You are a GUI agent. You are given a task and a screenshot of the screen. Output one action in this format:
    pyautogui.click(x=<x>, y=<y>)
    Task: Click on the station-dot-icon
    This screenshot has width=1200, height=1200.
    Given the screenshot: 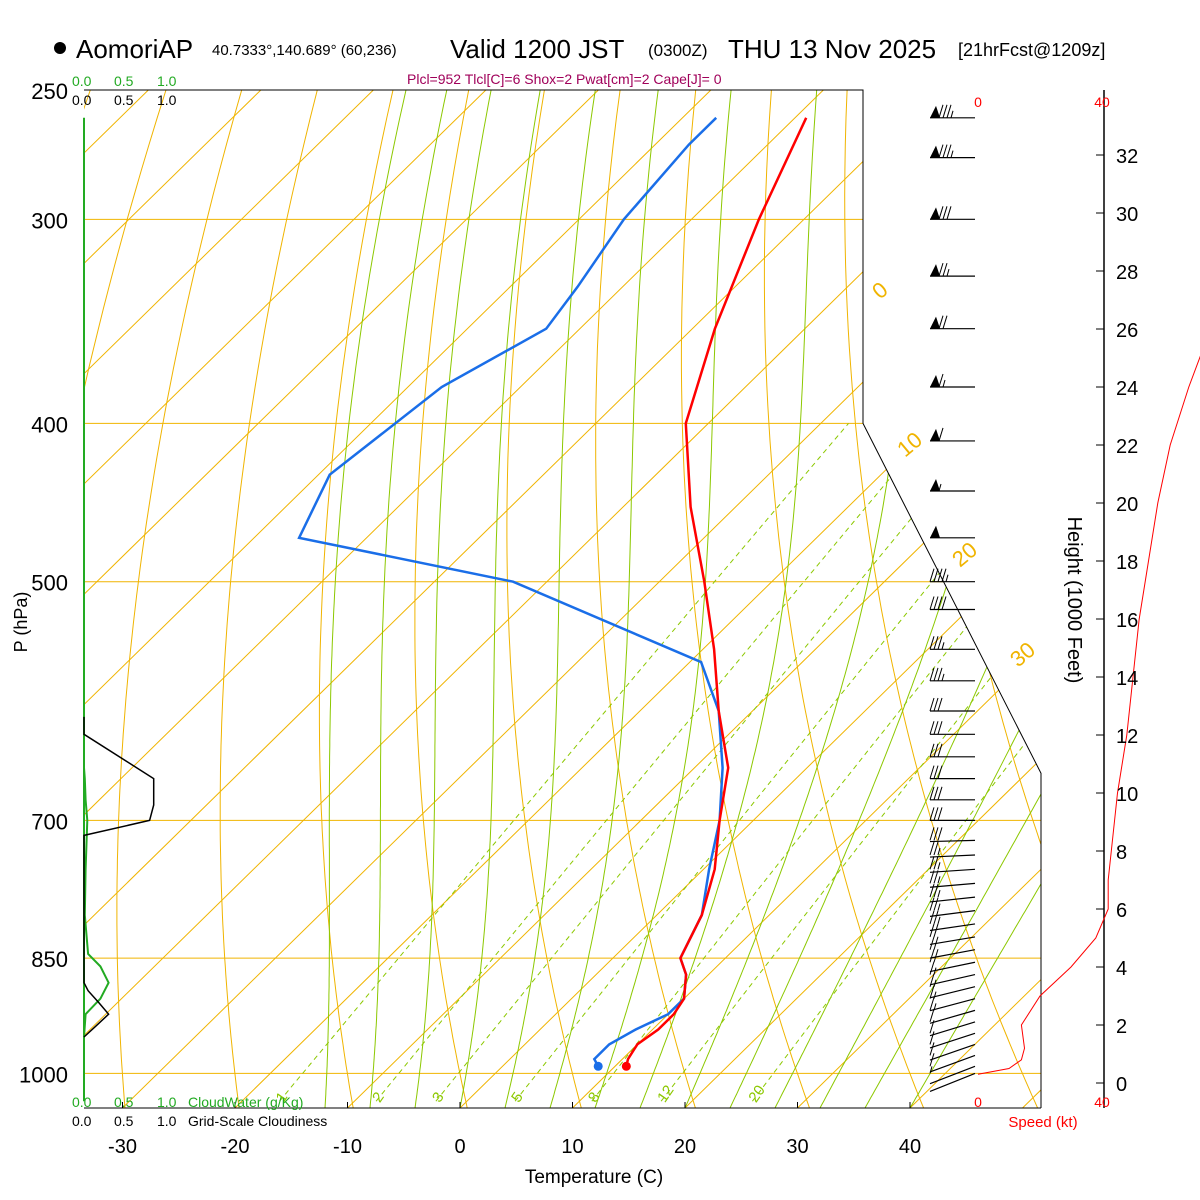 What is the action you would take?
    pyautogui.click(x=60, y=48)
    